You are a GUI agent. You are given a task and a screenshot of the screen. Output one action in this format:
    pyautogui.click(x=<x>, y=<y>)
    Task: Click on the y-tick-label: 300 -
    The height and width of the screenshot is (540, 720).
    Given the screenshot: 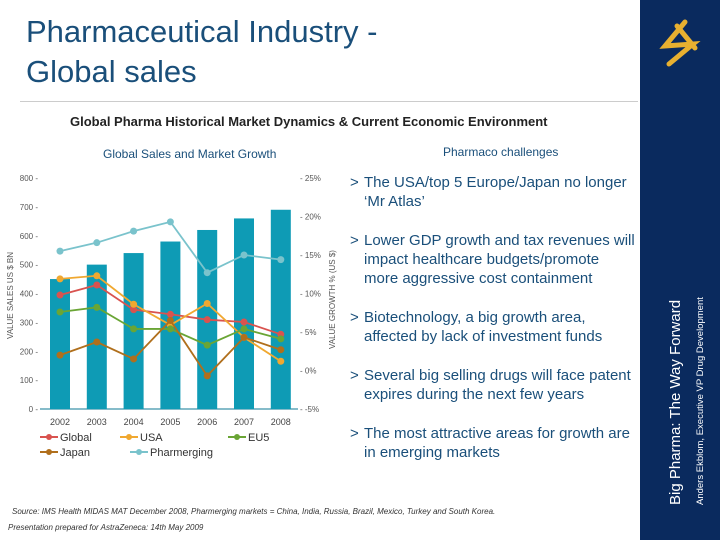 What is the action you would take?
    pyautogui.click(x=29, y=322)
    